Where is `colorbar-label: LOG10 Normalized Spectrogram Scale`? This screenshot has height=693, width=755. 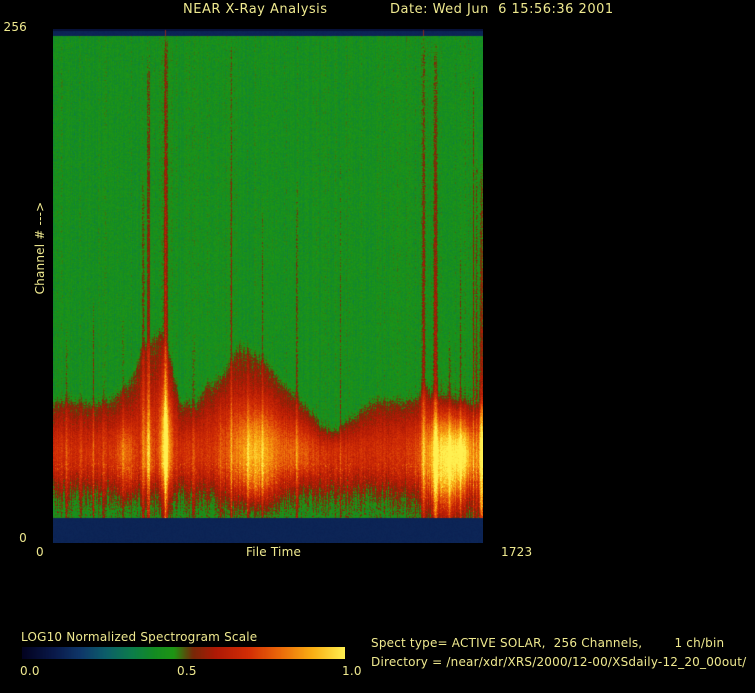 colorbar-label: LOG10 Normalized Spectrogram Scale is located at coordinates (139, 637).